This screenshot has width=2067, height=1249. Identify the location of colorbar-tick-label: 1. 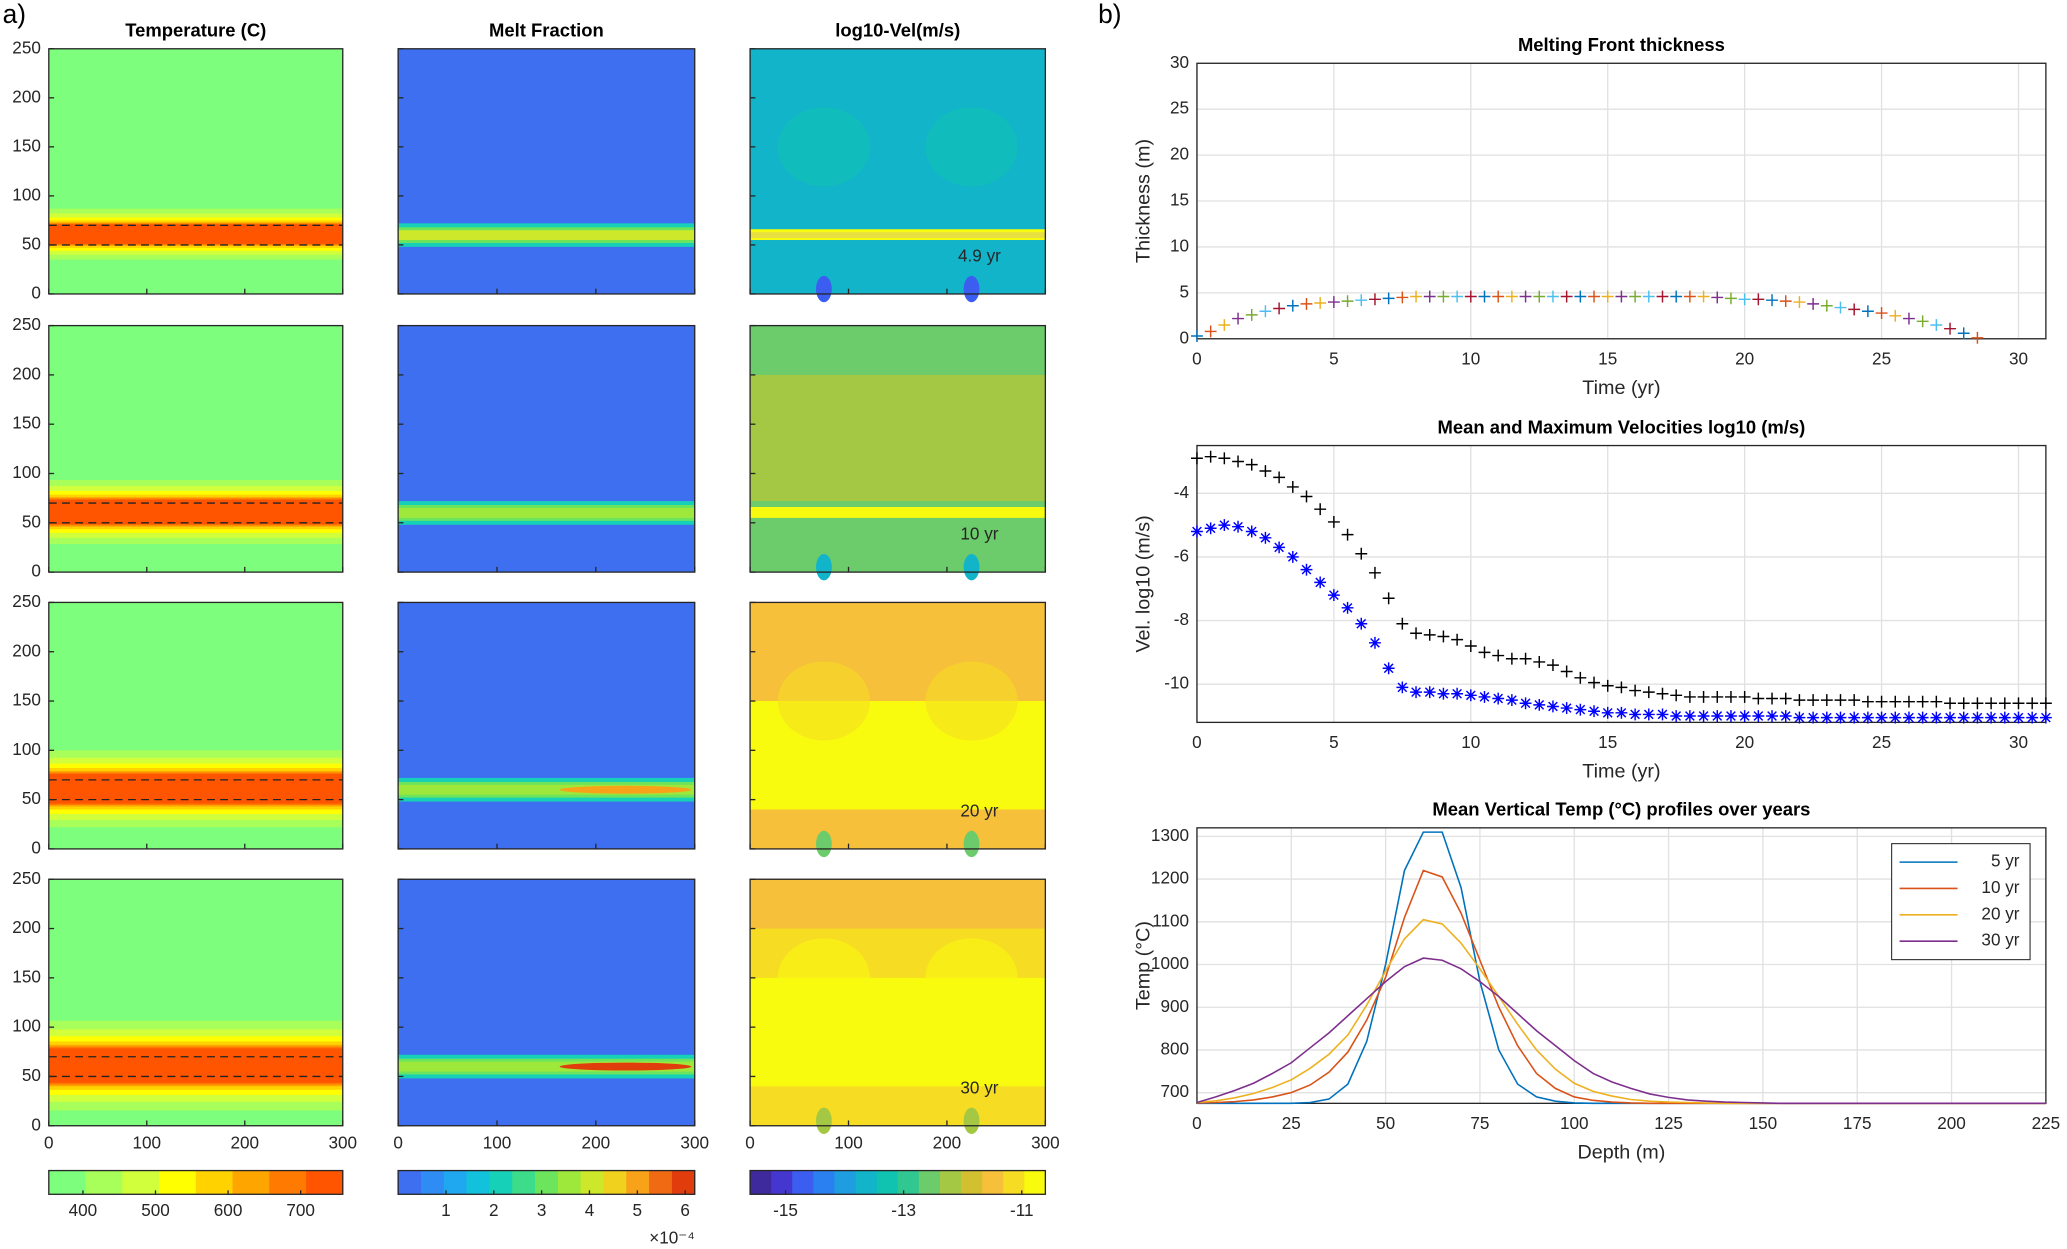
(446, 1210).